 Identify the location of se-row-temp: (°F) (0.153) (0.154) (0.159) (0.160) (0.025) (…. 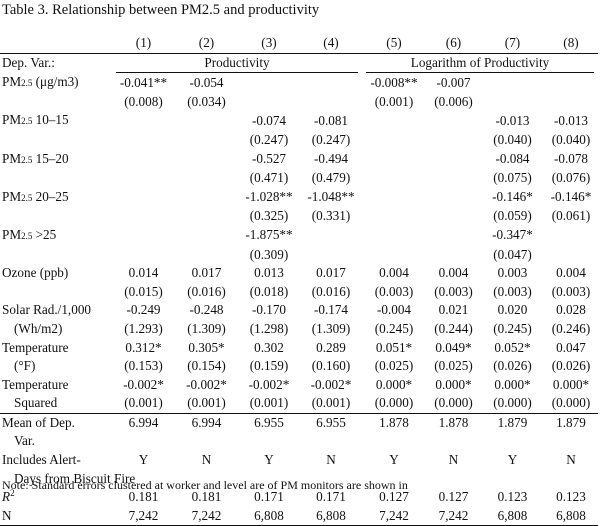
(299, 366).